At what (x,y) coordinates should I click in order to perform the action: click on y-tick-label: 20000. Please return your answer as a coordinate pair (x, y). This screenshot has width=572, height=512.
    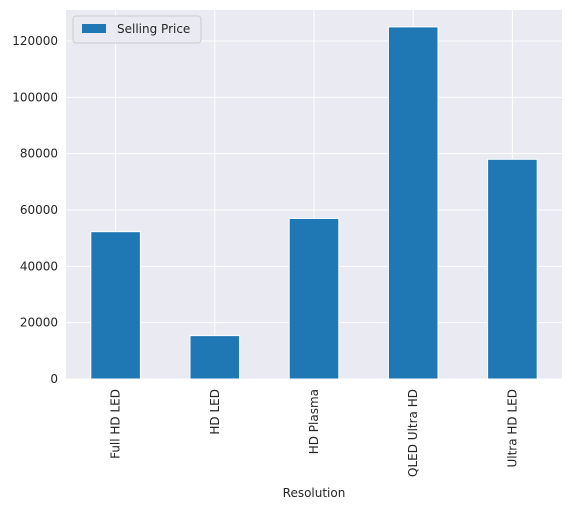
    Looking at the image, I should click on (39, 323).